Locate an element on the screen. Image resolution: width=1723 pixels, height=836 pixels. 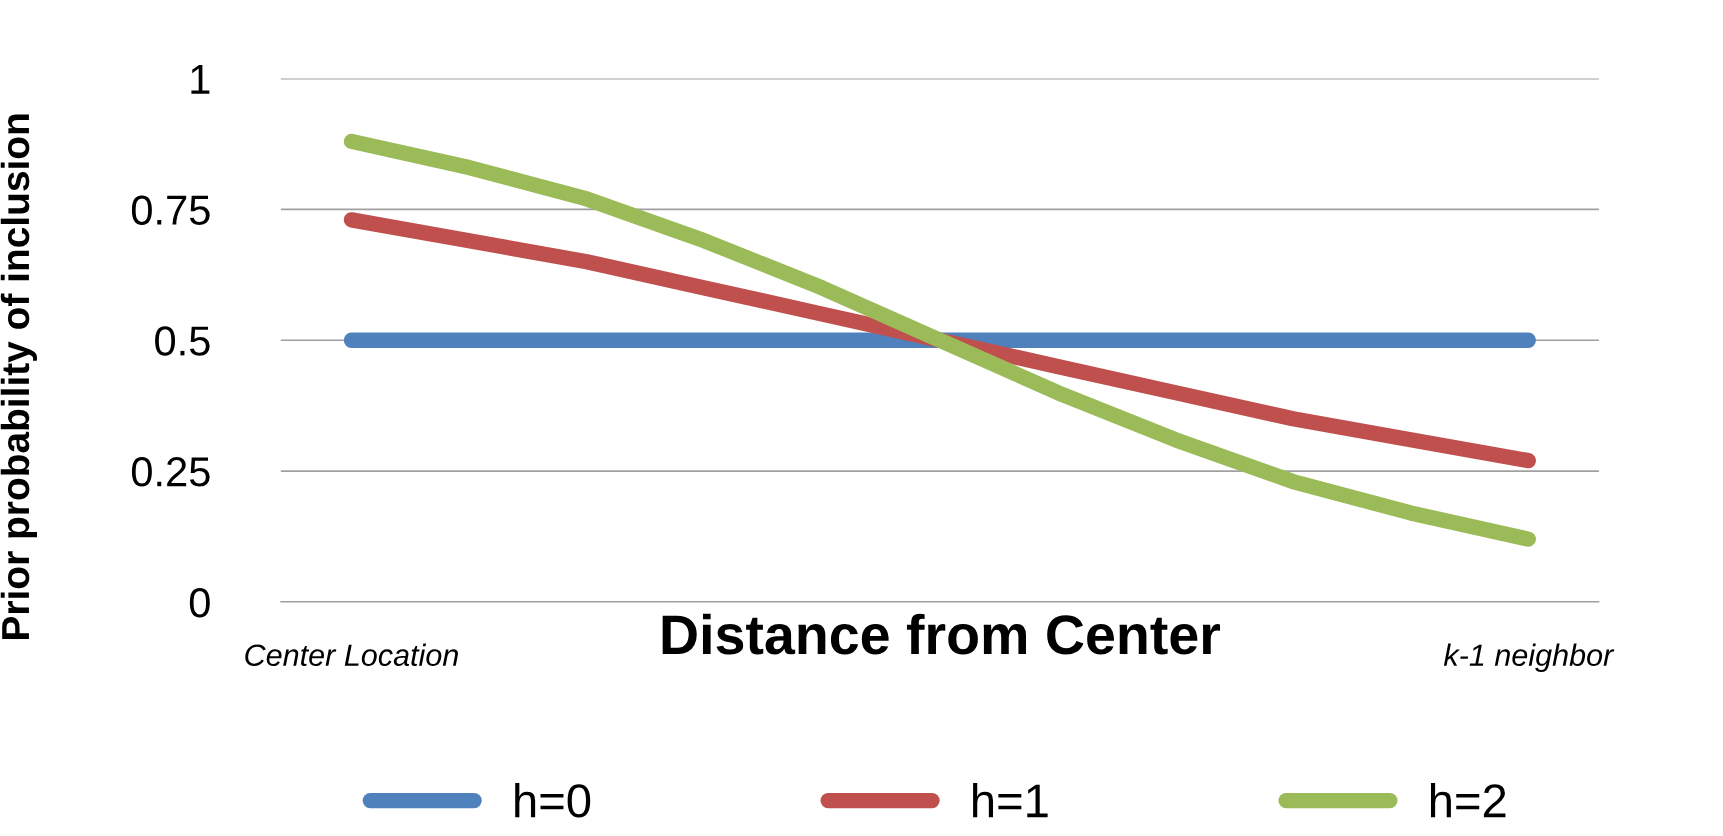
y-tick-label: 0.5 is located at coordinates (182, 341).